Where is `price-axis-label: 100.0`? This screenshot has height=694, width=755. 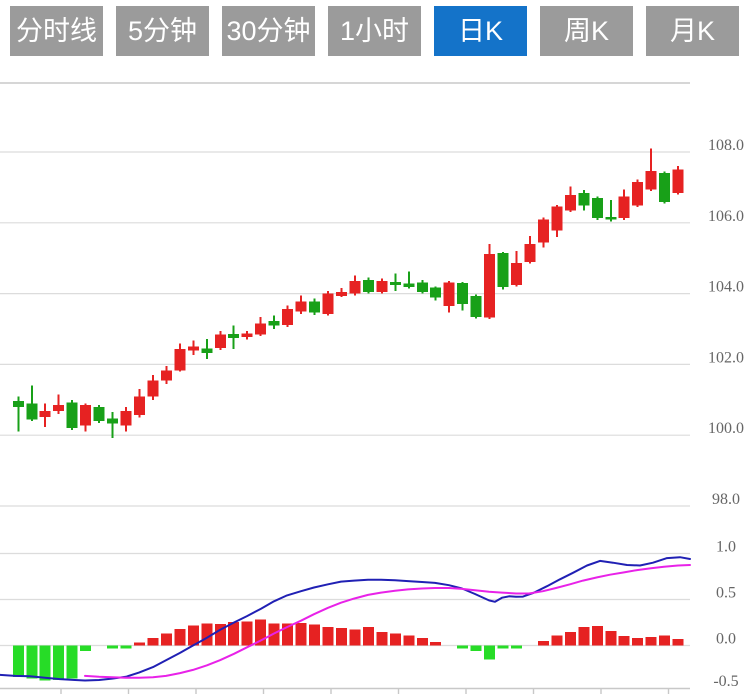
price-axis-label: 100.0 is located at coordinates (726, 428).